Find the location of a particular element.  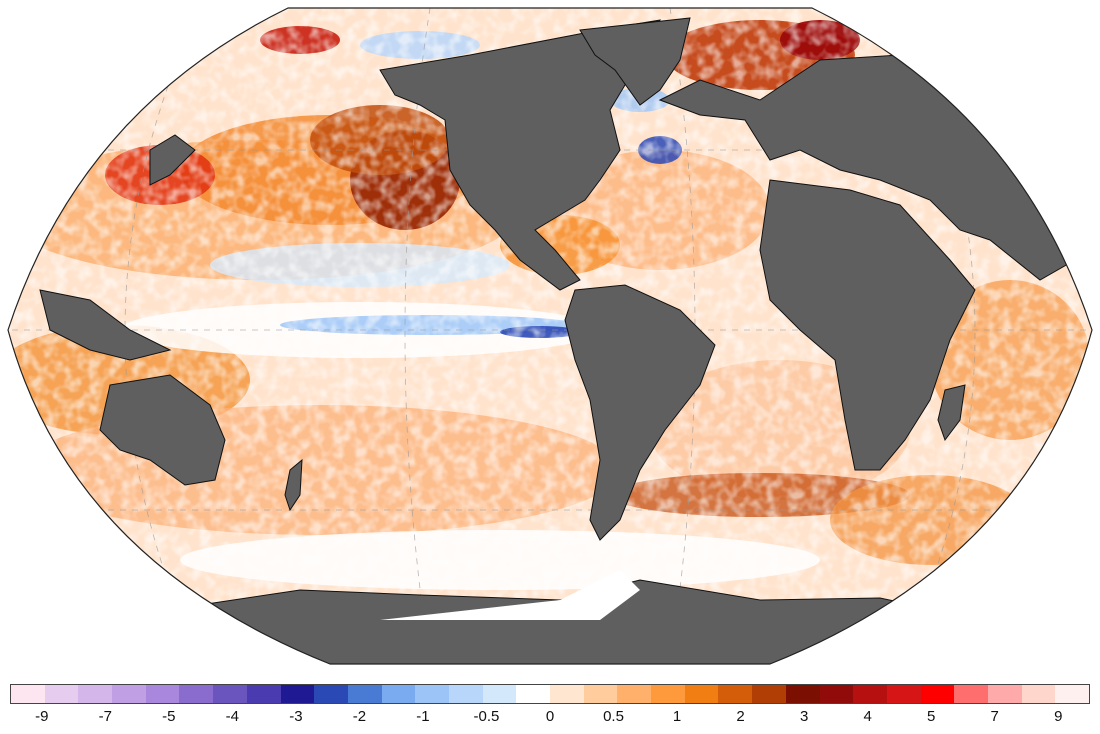

colorbar-tick-label: 4 is located at coordinates (867, 716).